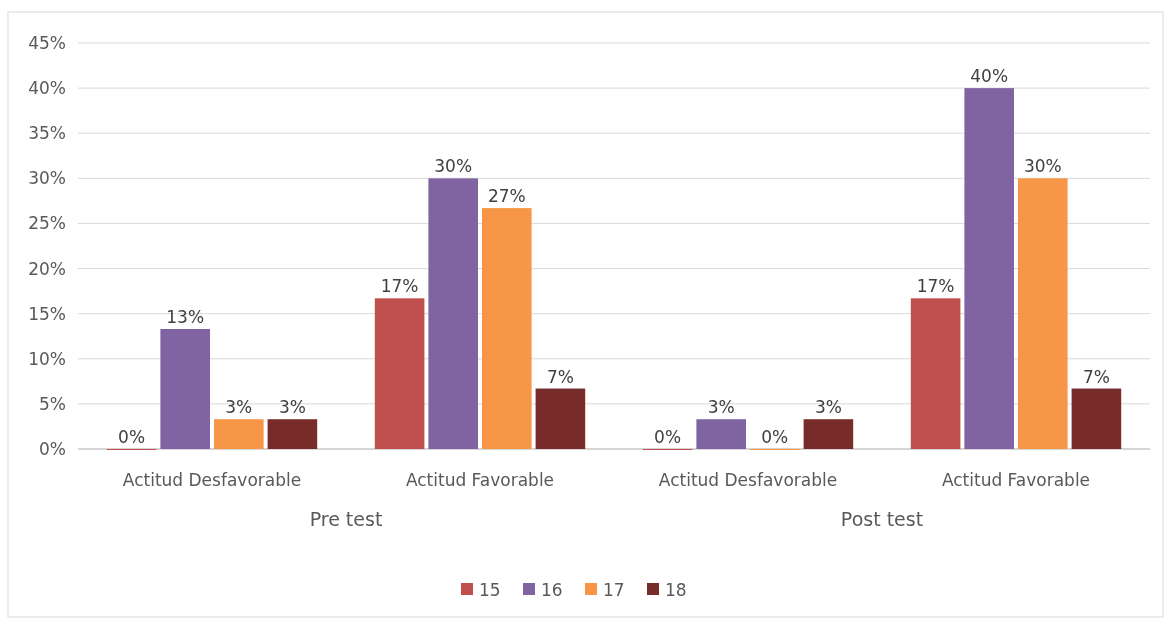 The height and width of the screenshot is (621, 1170). Describe the element at coordinates (346, 519) in the screenshot. I see `text: Pre test` at that location.